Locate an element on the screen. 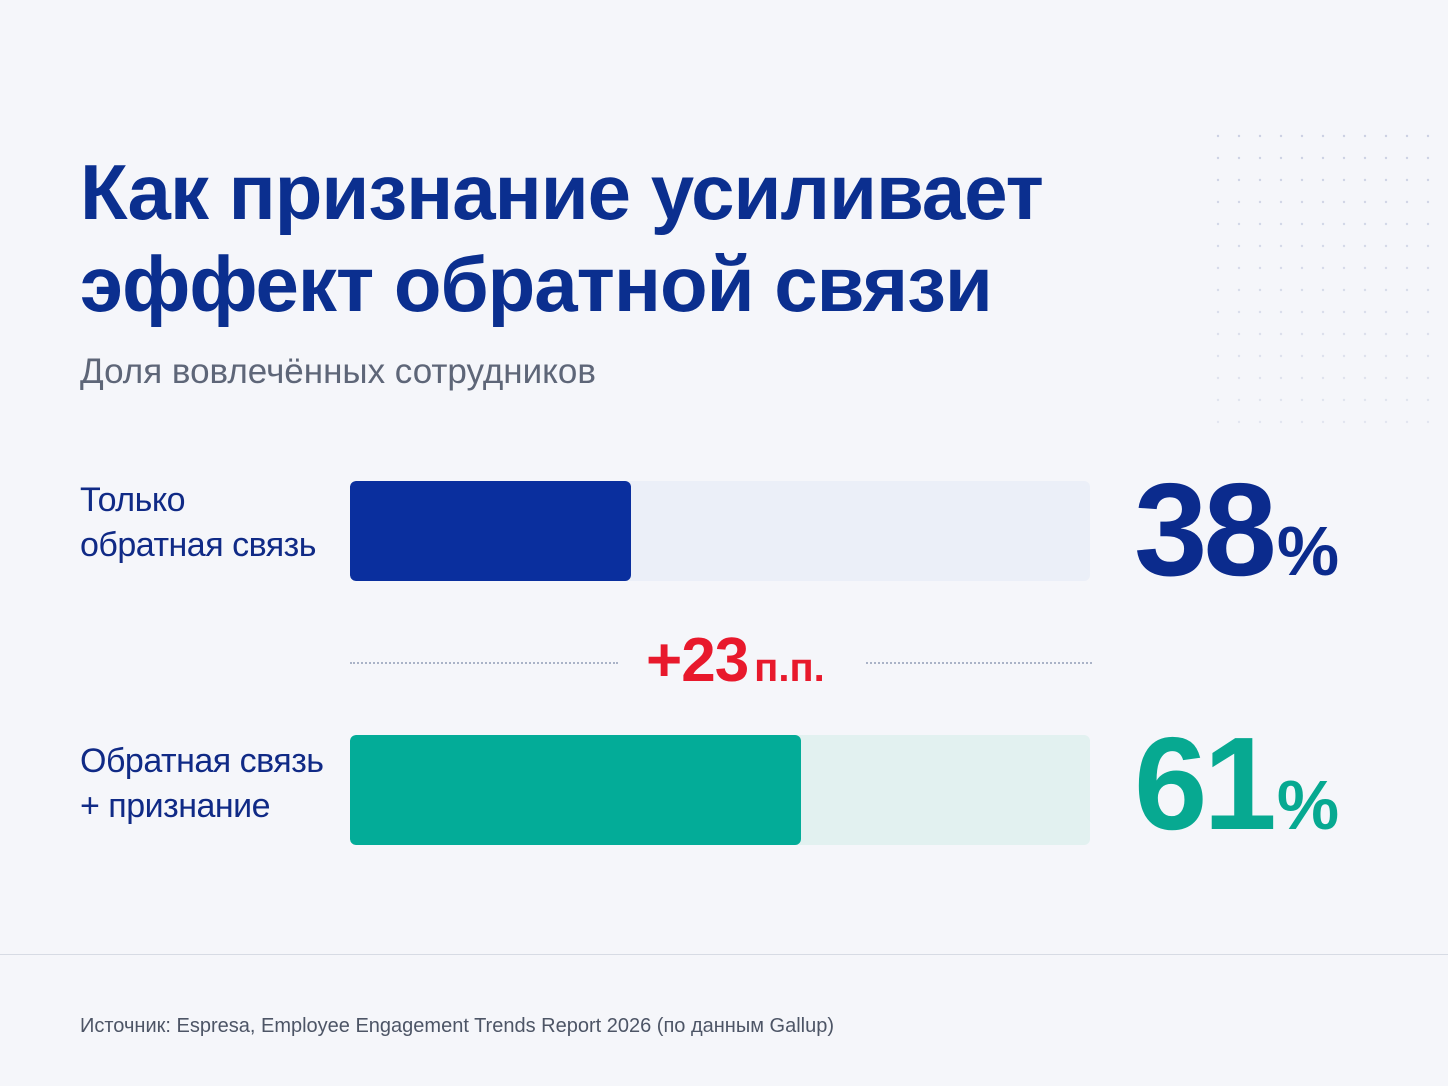 The width and height of the screenshot is (1448, 1086). bar-label-line: + признание is located at coordinates (175, 806).